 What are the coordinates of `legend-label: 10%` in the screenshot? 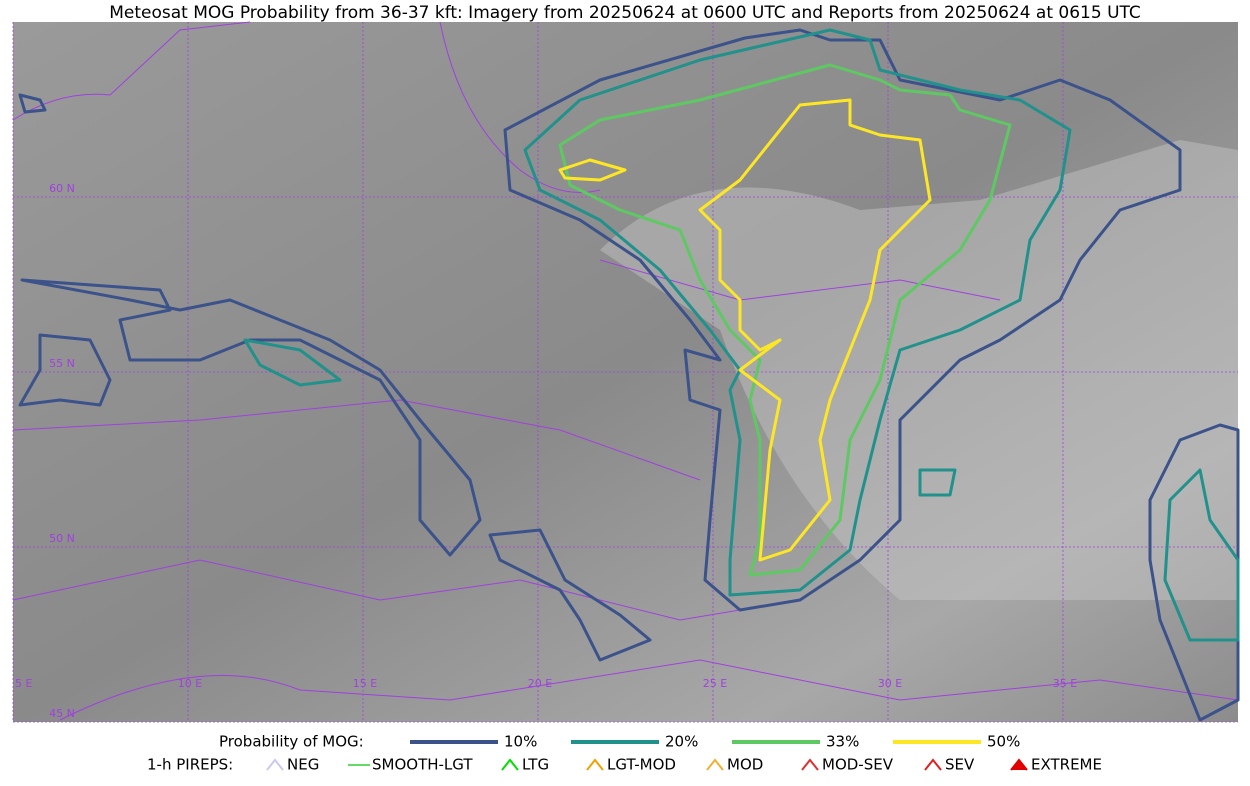 It's located at (520, 742).